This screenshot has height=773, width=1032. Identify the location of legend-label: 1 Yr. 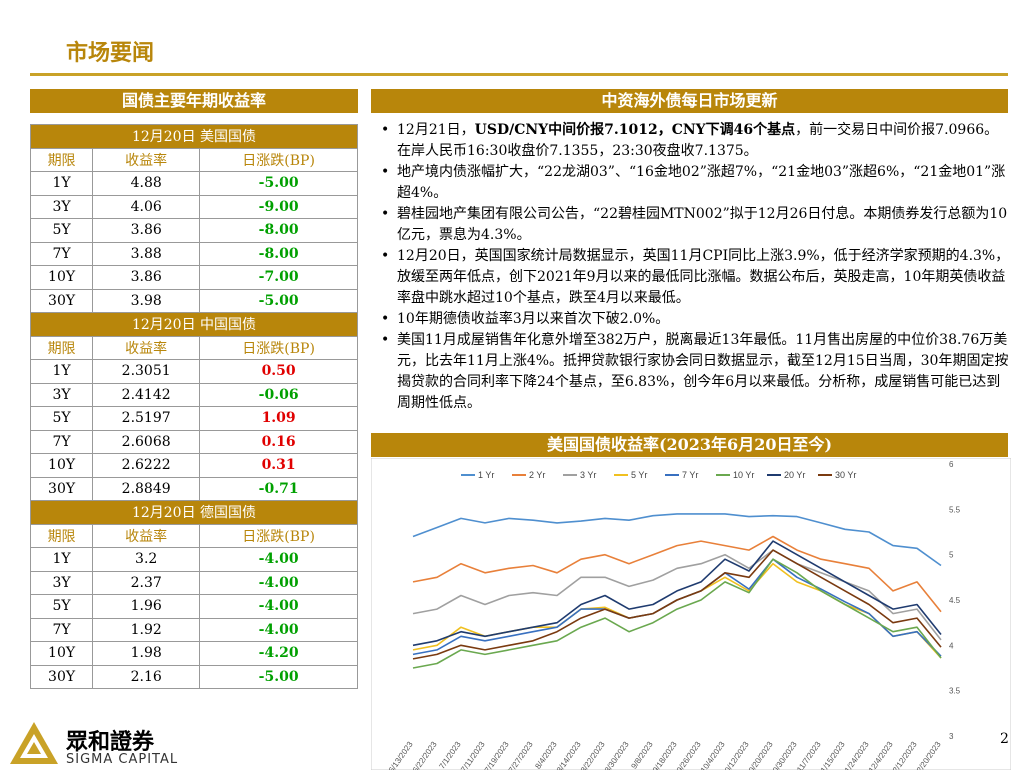
(486, 475).